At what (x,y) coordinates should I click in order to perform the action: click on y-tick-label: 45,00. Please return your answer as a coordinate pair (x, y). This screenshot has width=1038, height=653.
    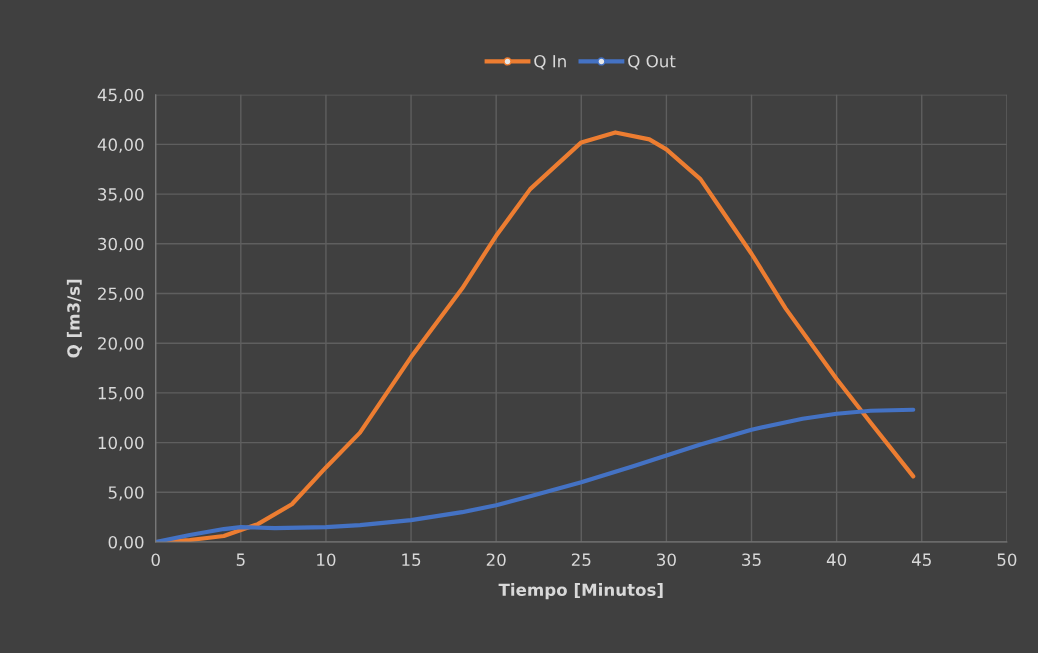
    Looking at the image, I should click on (120, 95).